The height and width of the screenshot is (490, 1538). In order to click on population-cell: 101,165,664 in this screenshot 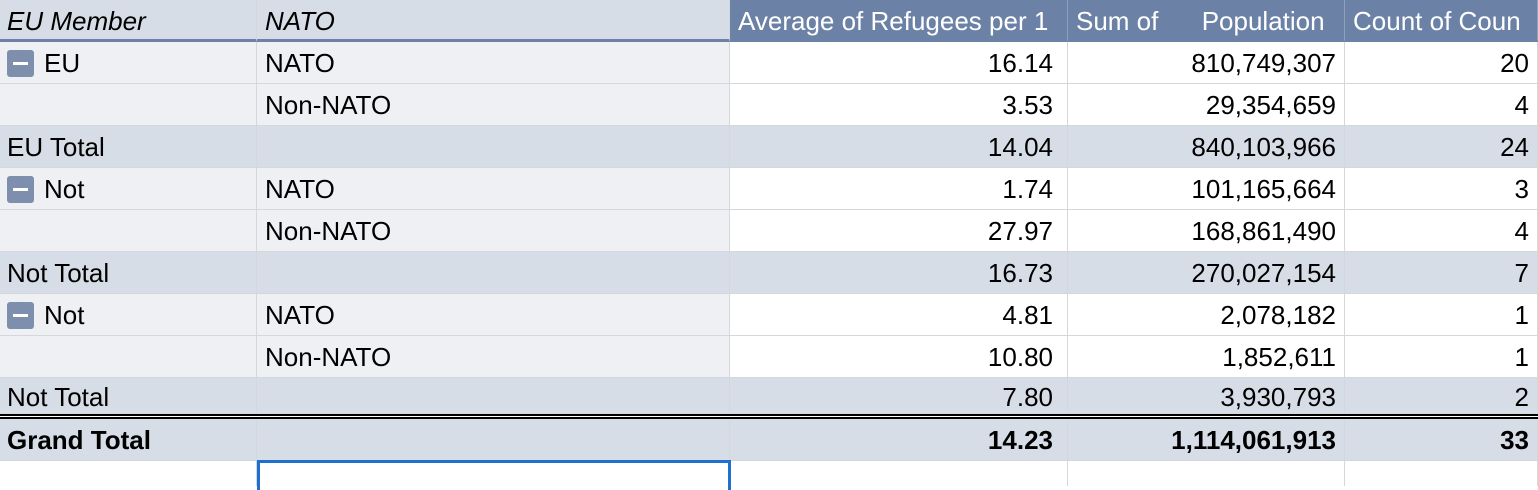, I will do `click(1206, 189)`.